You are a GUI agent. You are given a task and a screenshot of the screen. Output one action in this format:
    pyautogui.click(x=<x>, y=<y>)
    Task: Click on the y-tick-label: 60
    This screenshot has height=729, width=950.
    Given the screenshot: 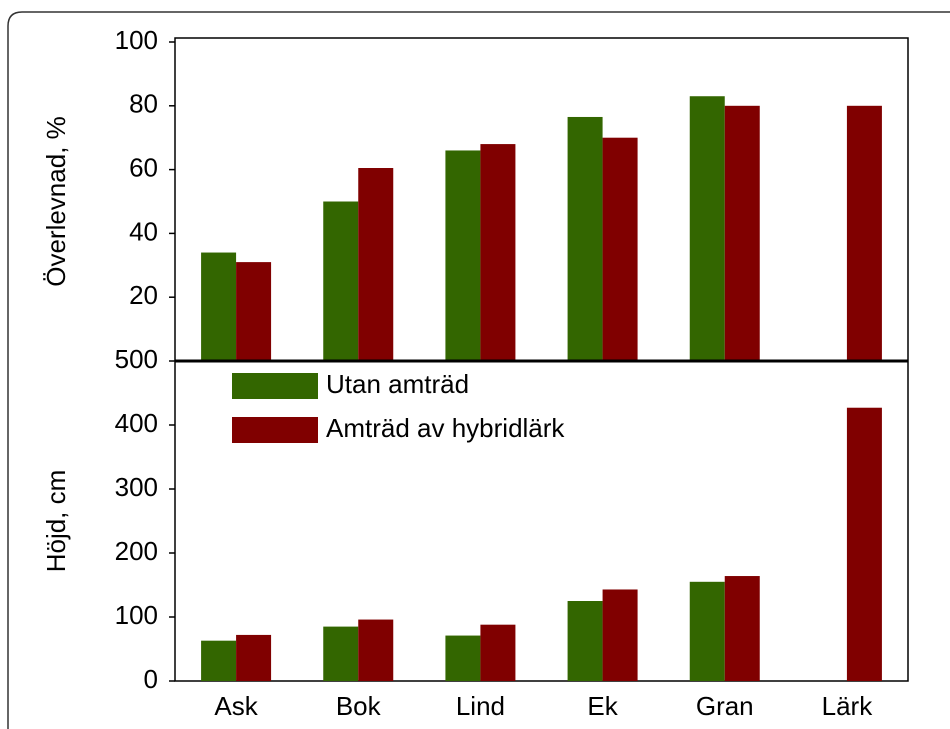 What is the action you would take?
    pyautogui.click(x=143, y=167)
    